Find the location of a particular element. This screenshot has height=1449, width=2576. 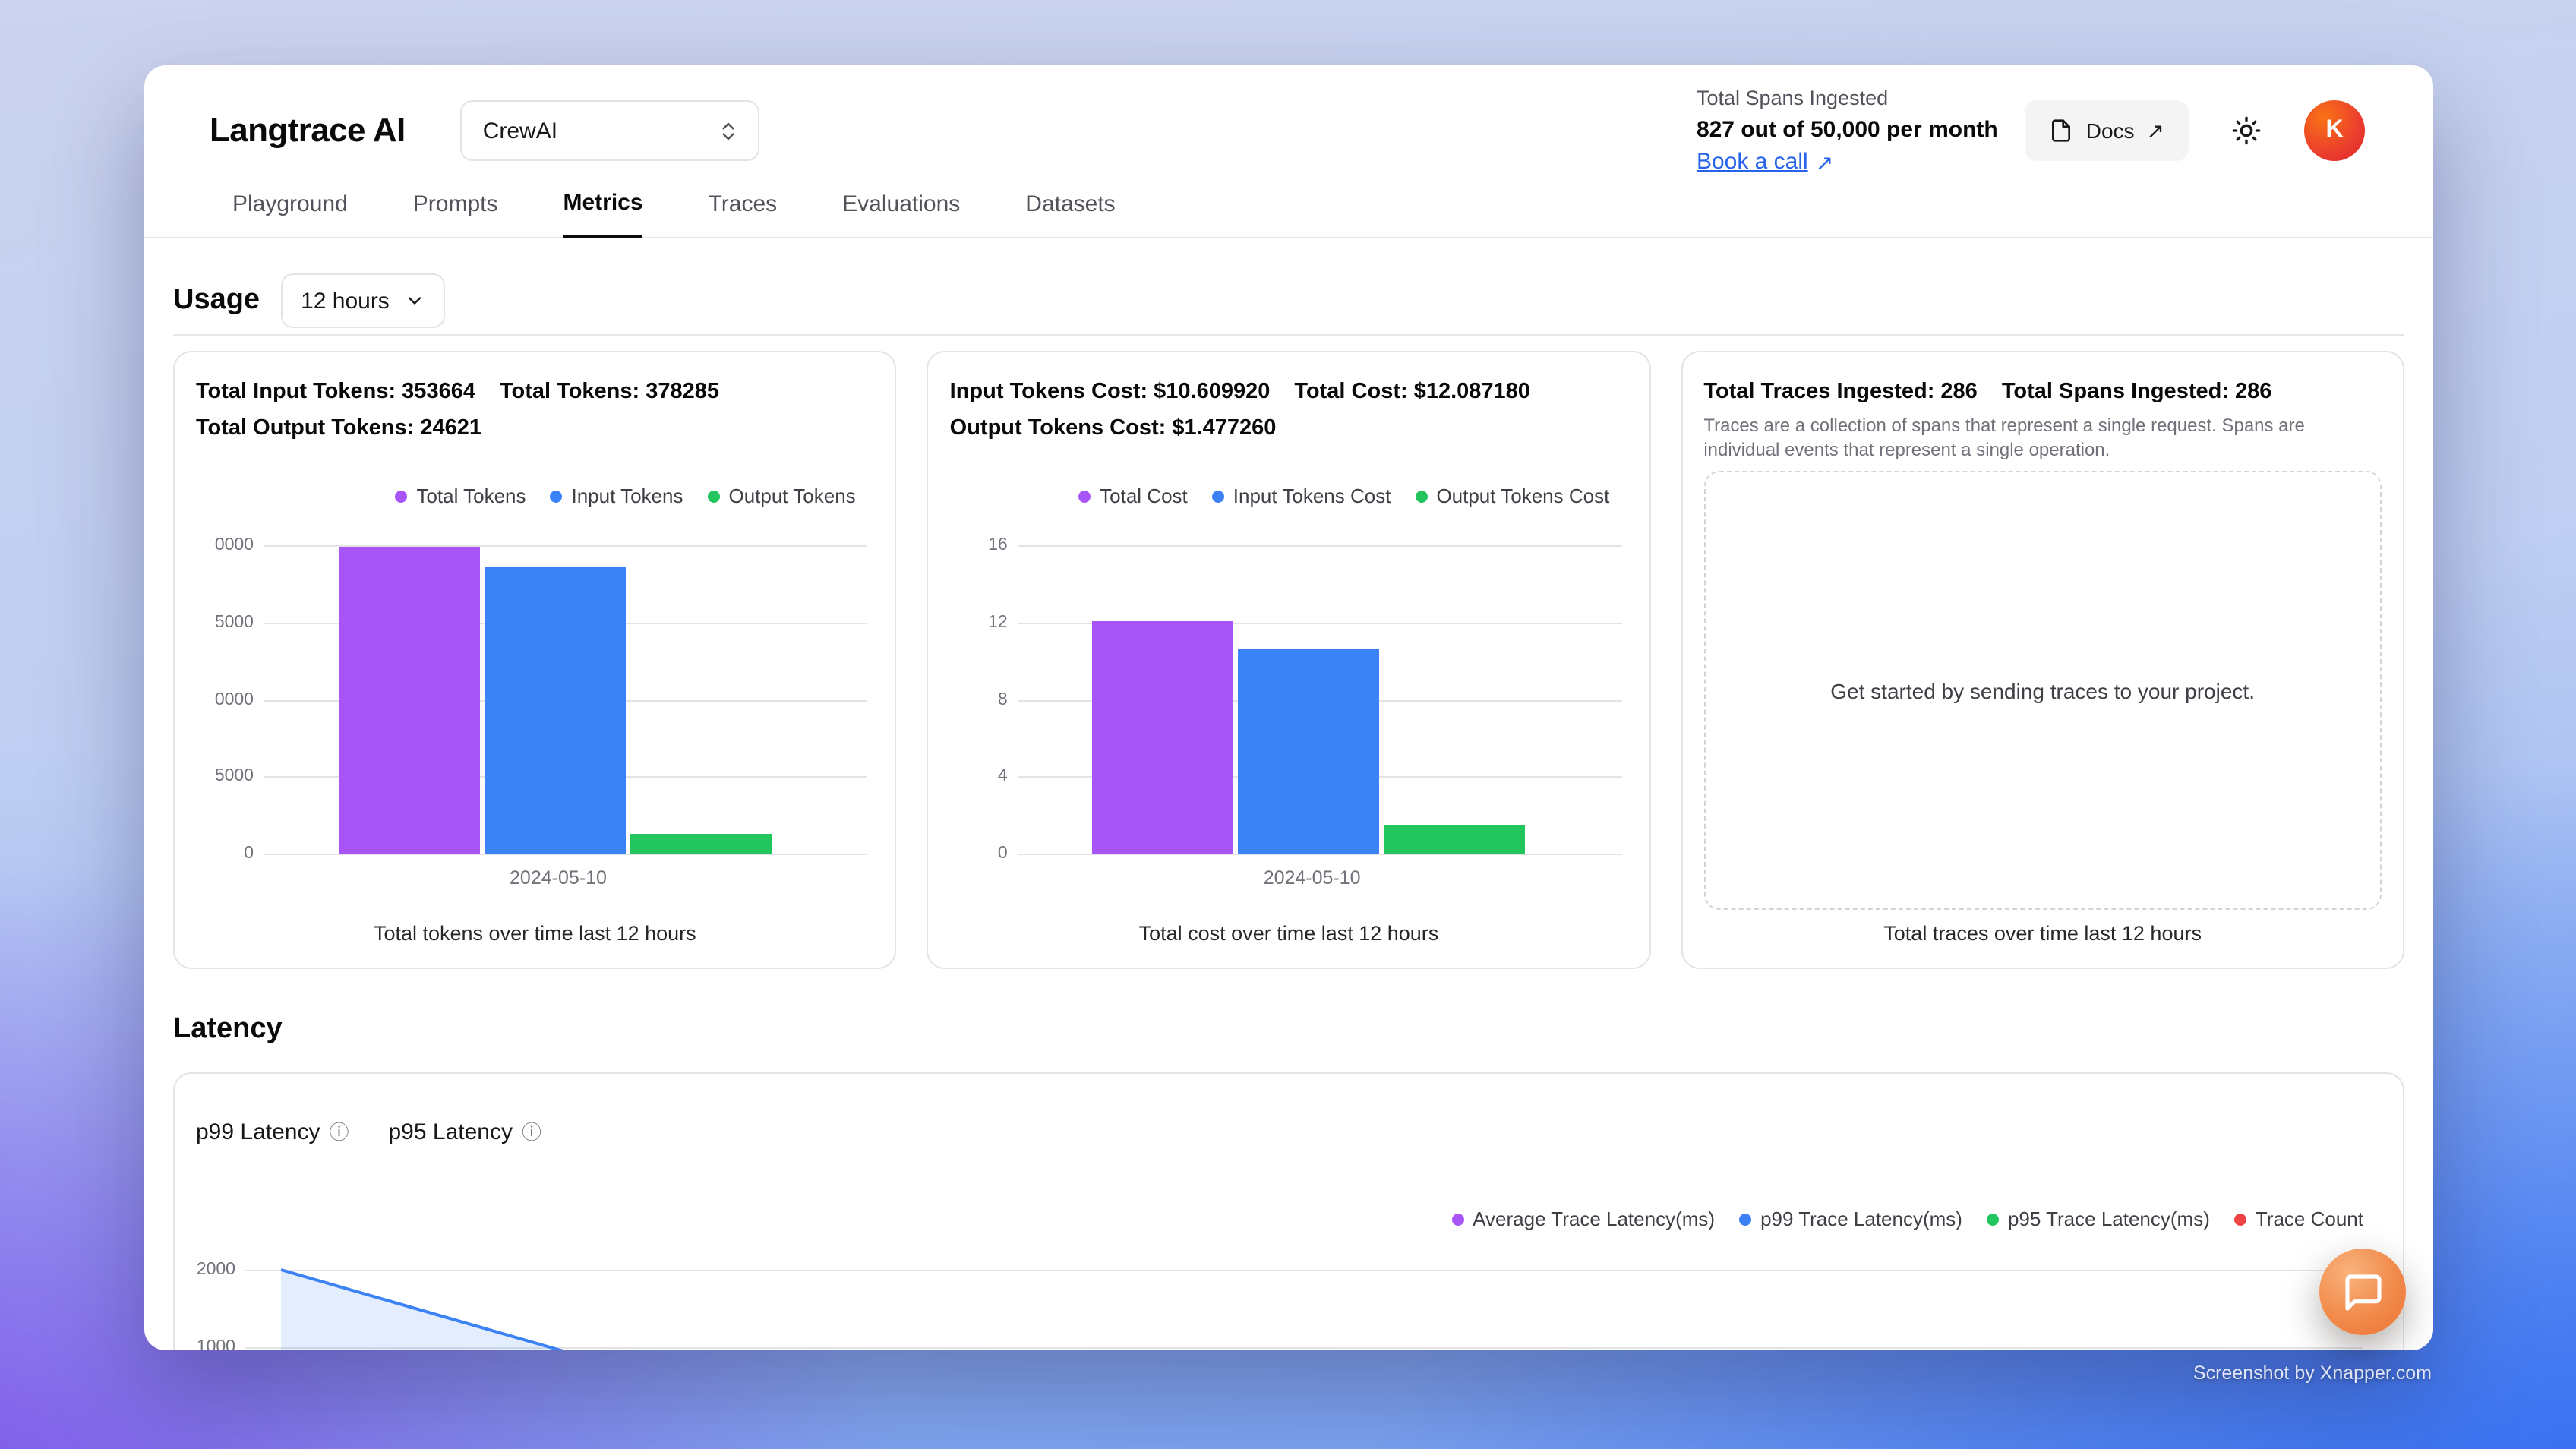

tab-evaluations: Evaluations is located at coordinates (901, 213).